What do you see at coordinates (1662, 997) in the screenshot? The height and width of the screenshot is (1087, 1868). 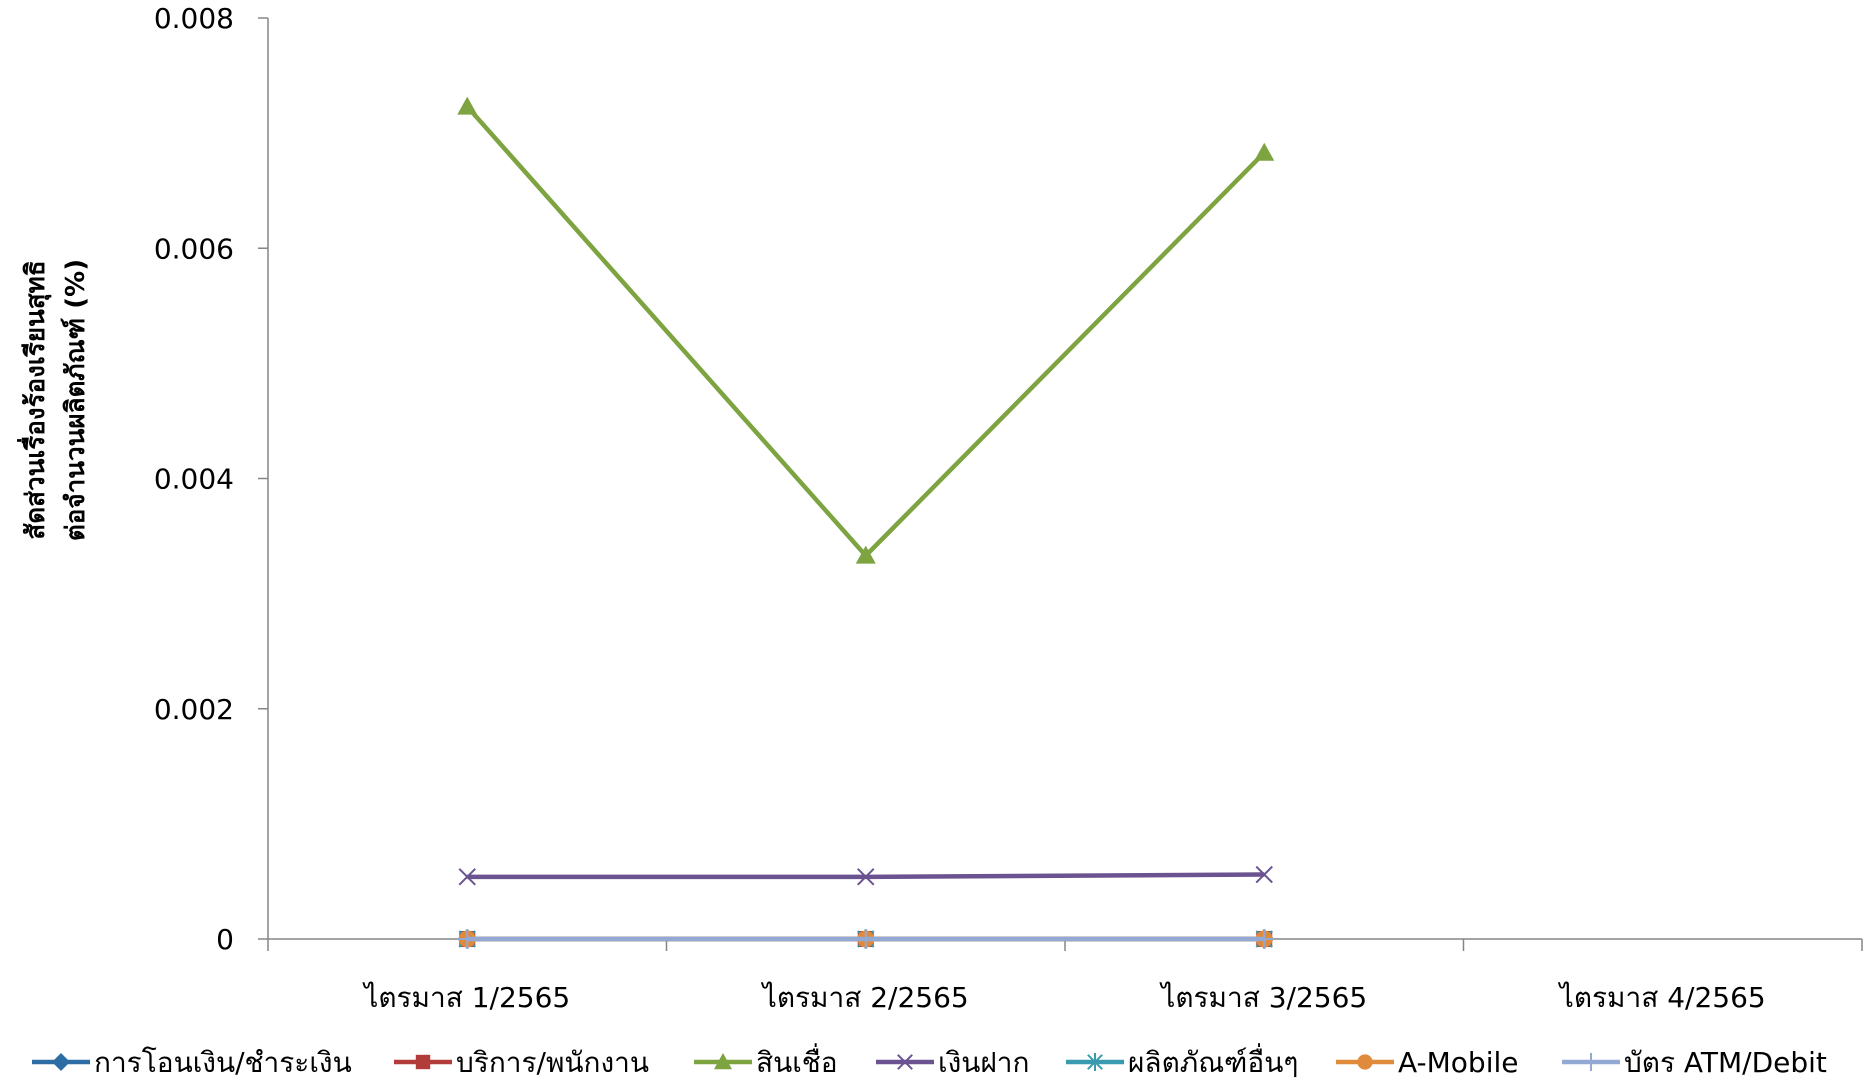 I see `x-tick-label: ไตรมาส 4/2565` at bounding box center [1662, 997].